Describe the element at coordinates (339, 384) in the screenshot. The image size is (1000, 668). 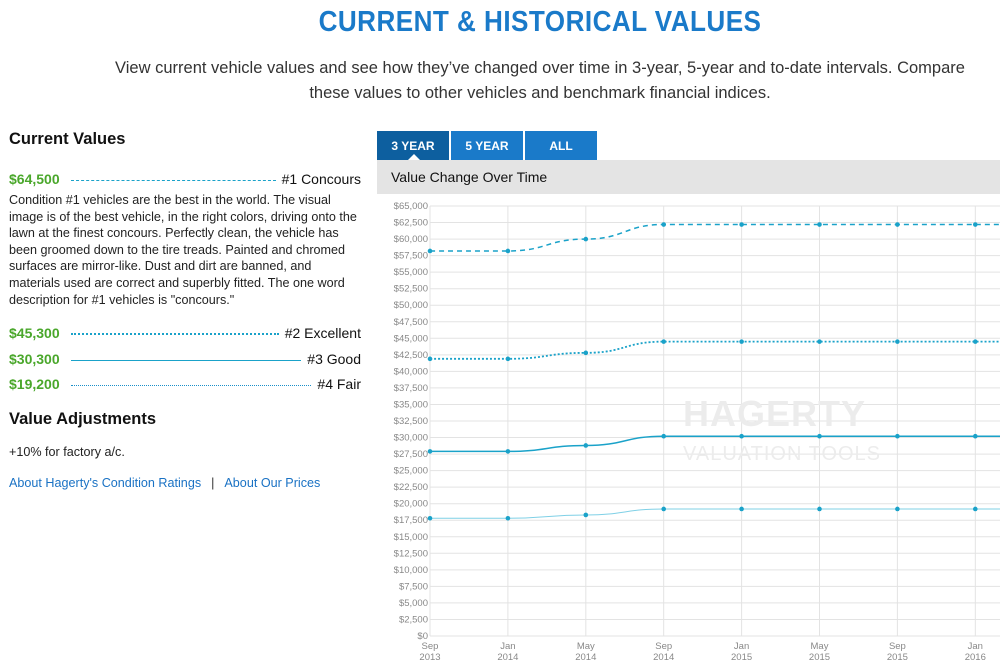
I see `condition-fair: #4 Fair` at that location.